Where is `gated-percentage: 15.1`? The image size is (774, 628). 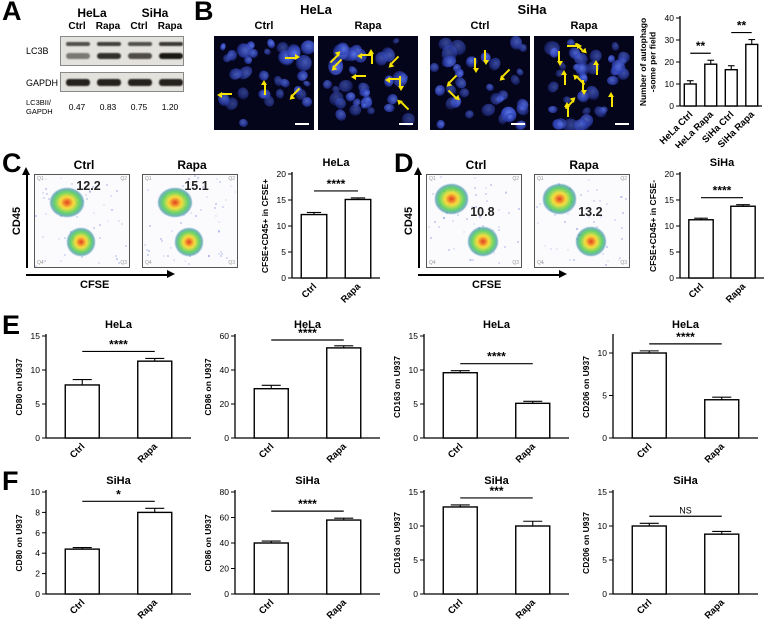
gated-percentage: 15.1 is located at coordinates (196, 185).